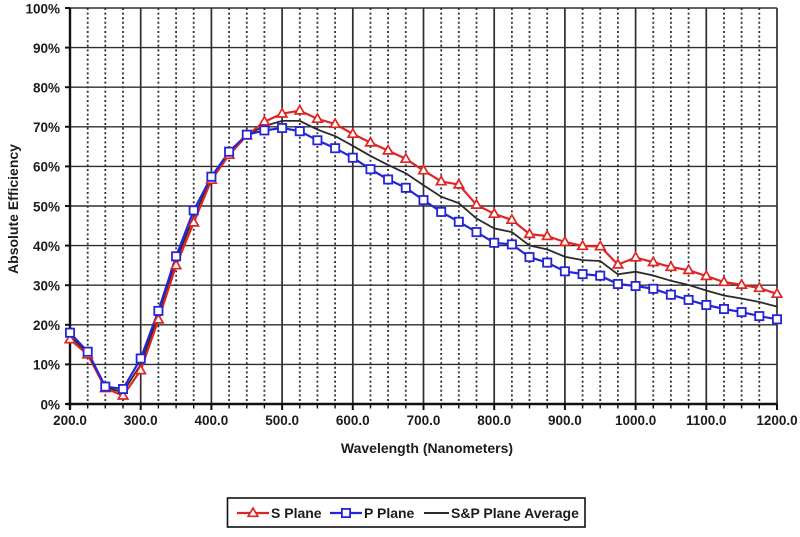  I want to click on svg-text: 1100.0, so click(706, 420).